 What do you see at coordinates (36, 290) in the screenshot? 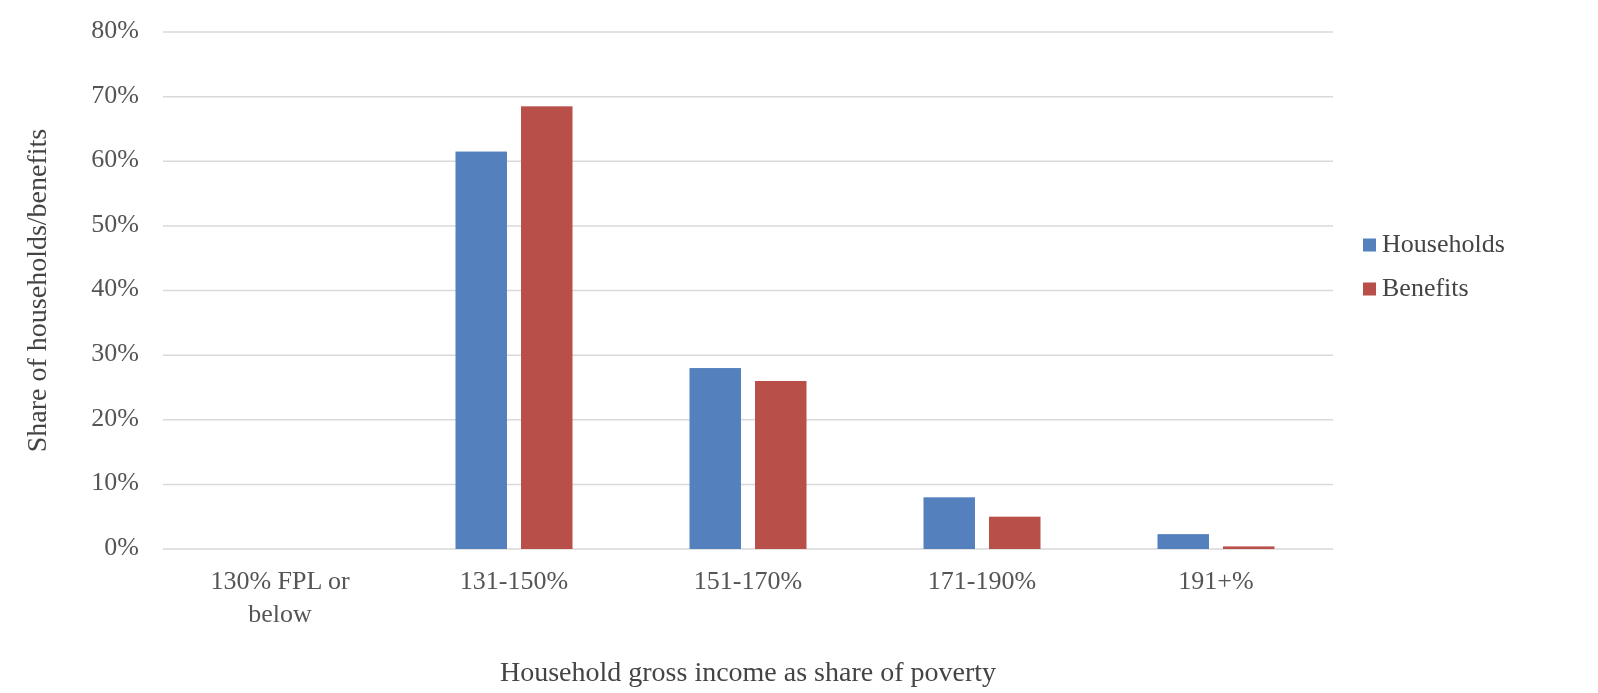
I see `y-axis-title: Share of households/benefits` at bounding box center [36, 290].